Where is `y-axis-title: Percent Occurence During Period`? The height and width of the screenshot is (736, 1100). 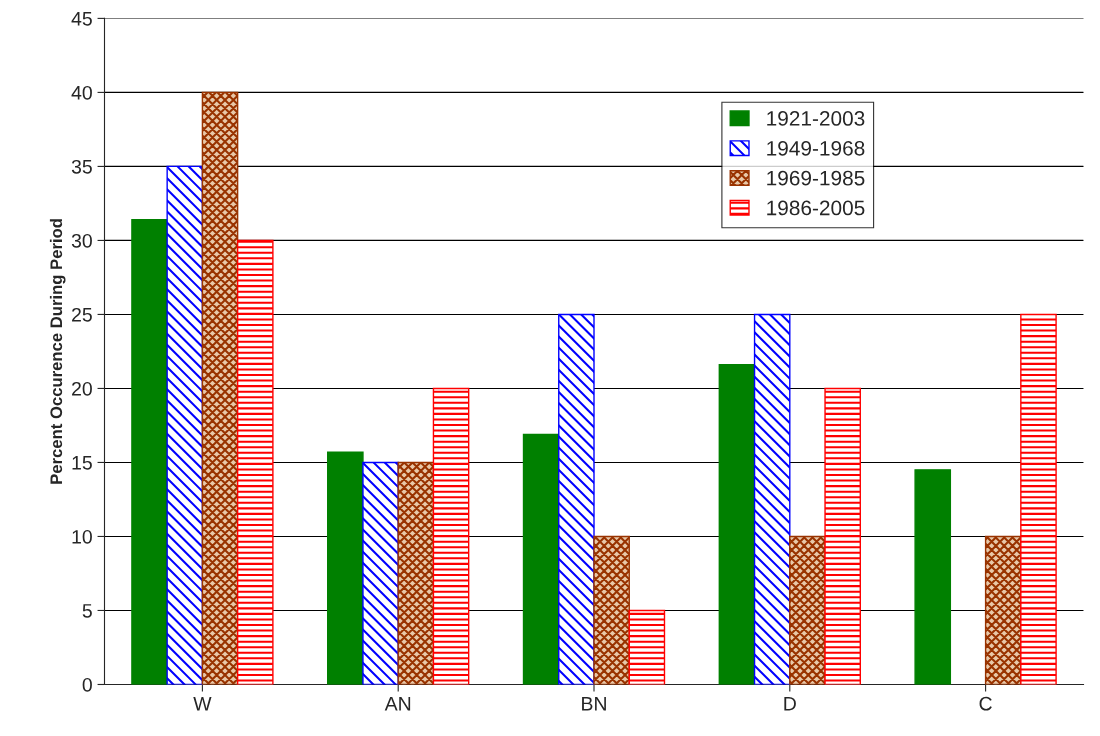 y-axis-title: Percent Occurence During Period is located at coordinates (57, 351).